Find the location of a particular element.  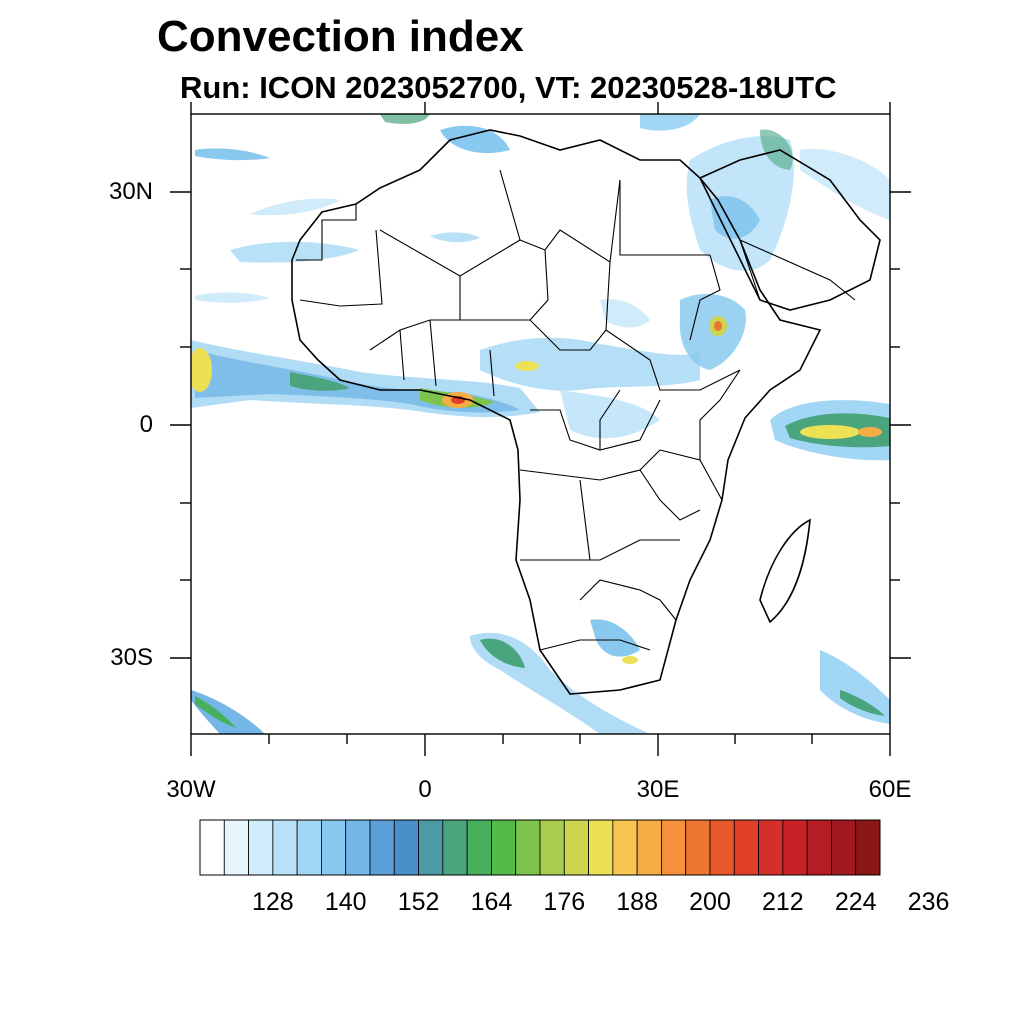

colorbar-label: 236 is located at coordinates (928, 902).